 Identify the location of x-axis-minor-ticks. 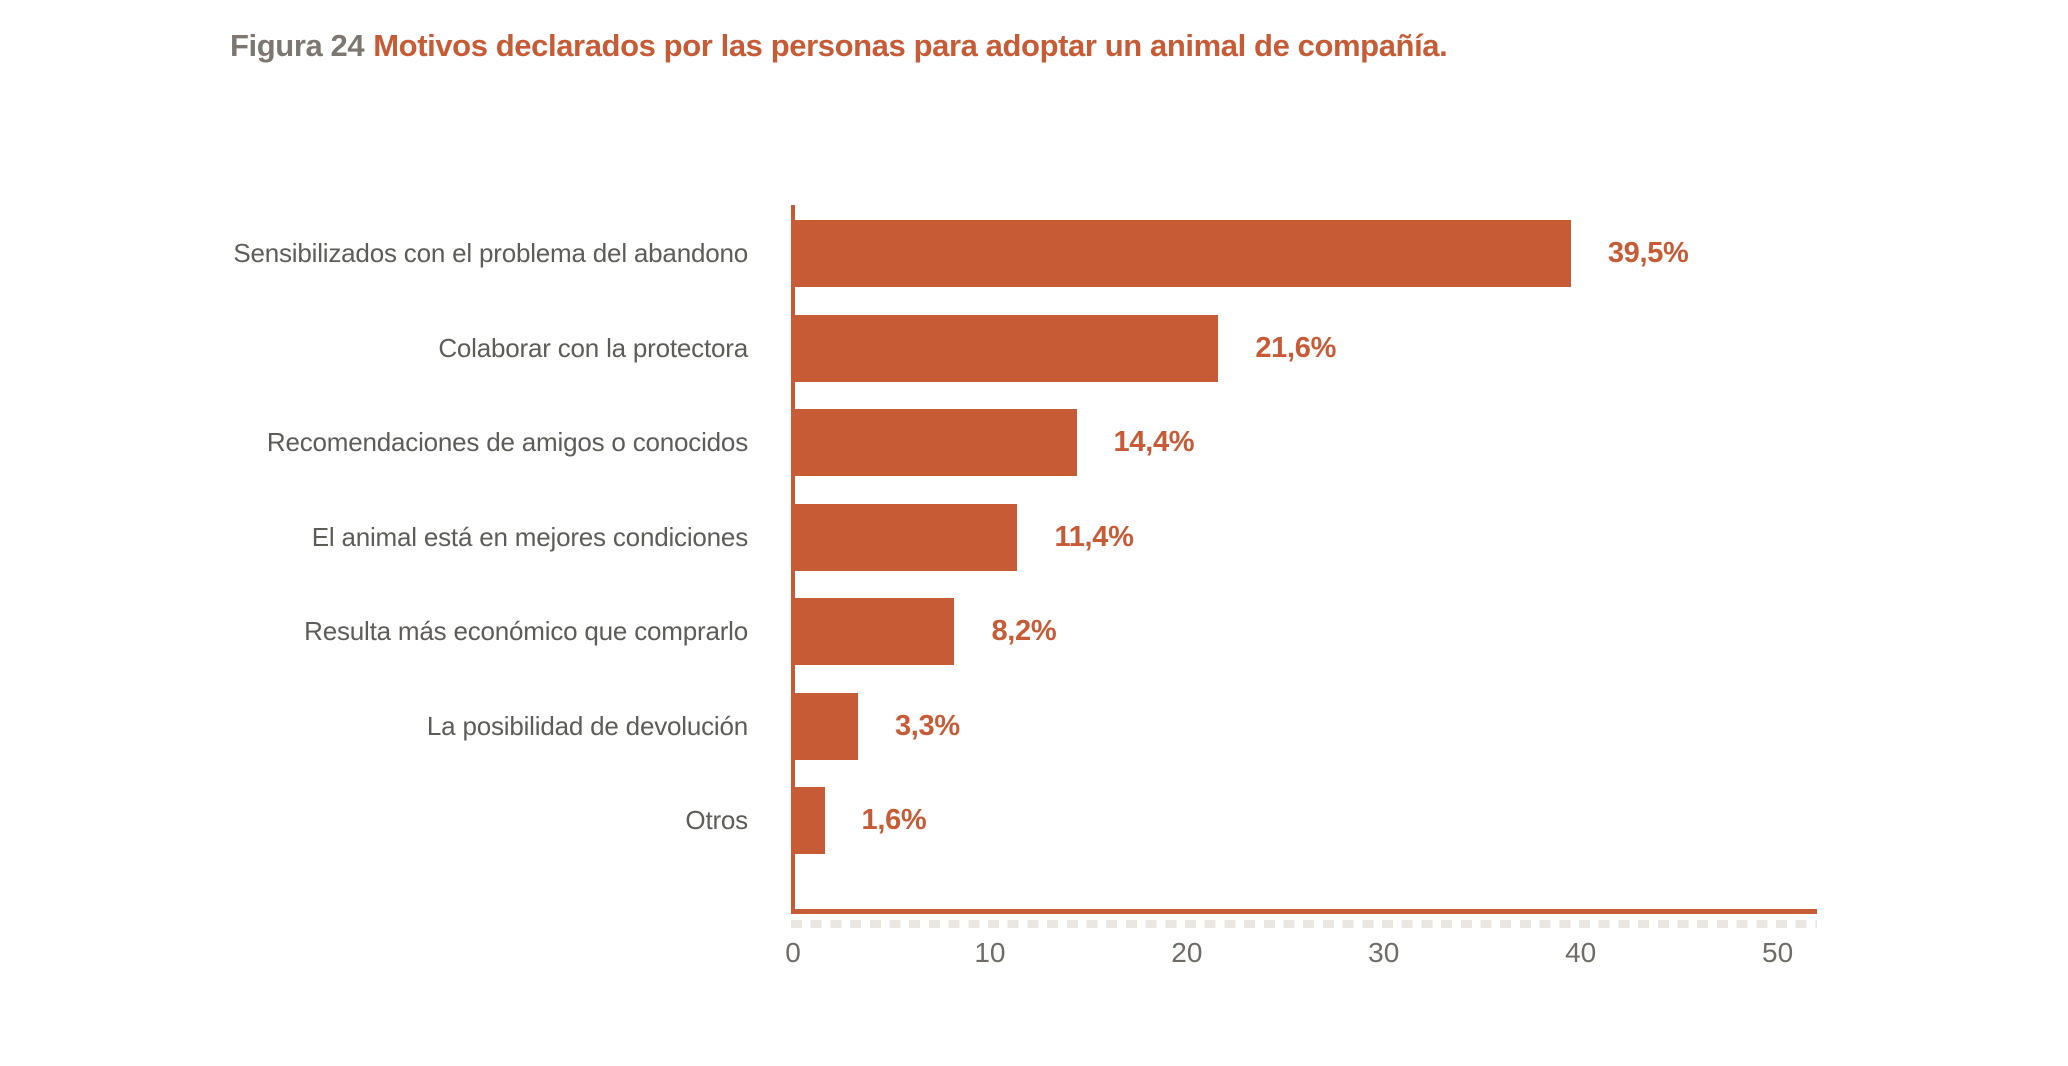
(1304, 924).